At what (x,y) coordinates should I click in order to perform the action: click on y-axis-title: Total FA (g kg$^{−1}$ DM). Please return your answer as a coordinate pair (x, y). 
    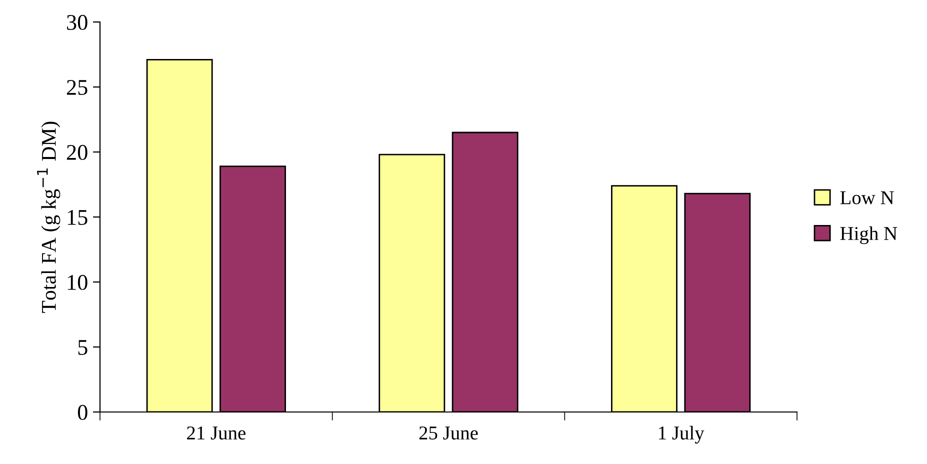
    Looking at the image, I should click on (48, 217).